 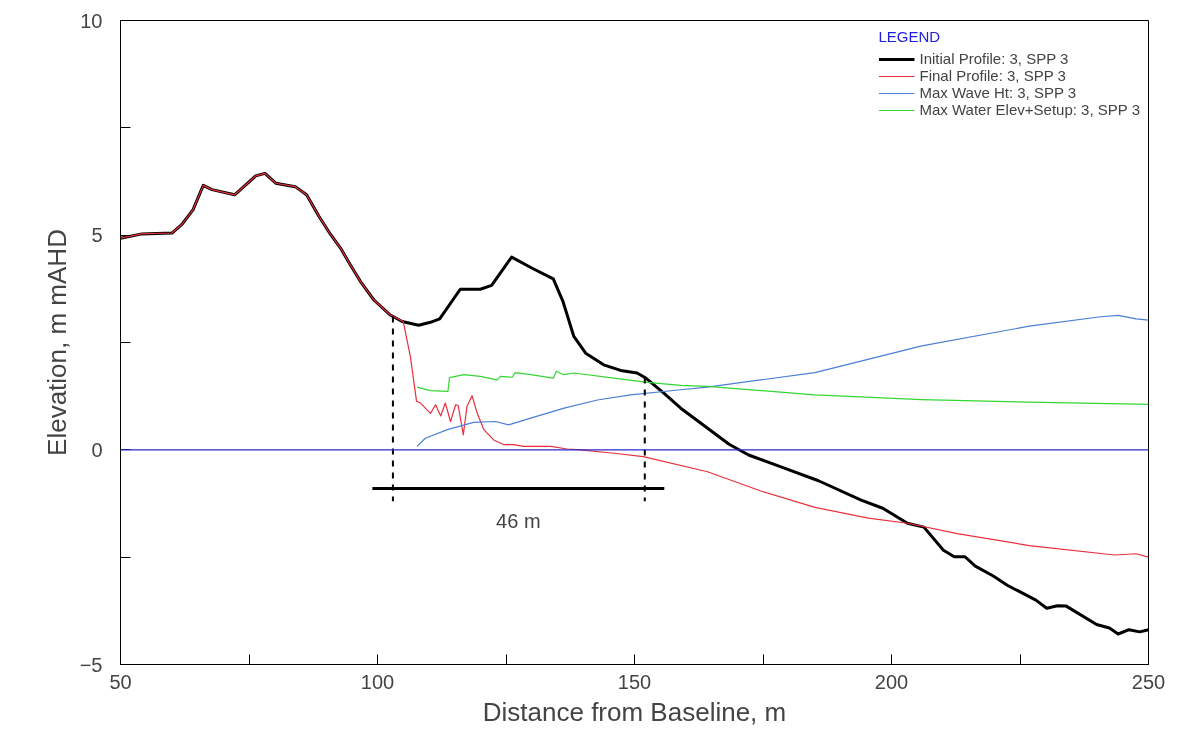 What do you see at coordinates (97, 449) in the screenshot?
I see `y-tick-label: 0` at bounding box center [97, 449].